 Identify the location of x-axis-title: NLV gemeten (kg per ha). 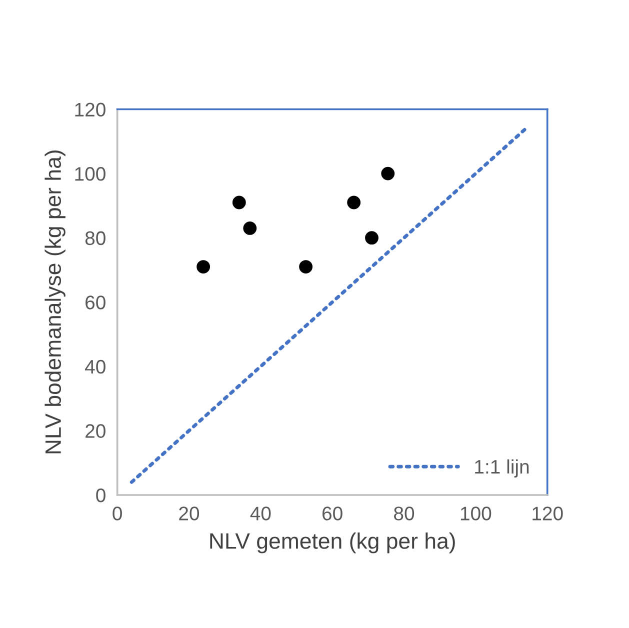
(332, 543).